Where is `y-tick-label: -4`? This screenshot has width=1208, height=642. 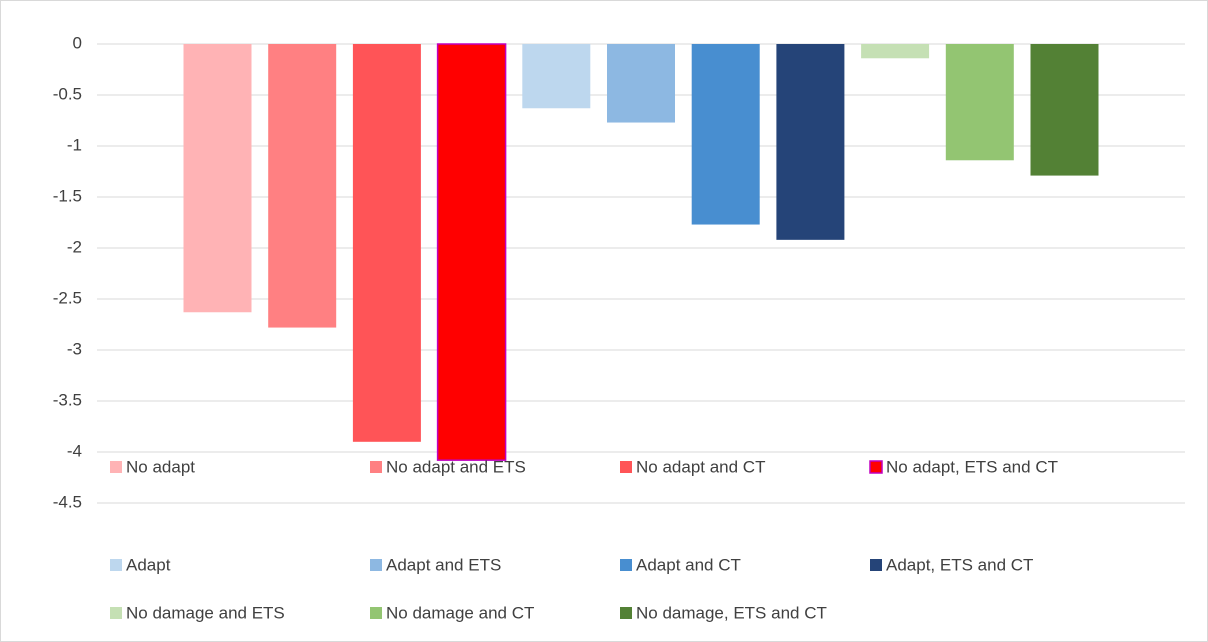 y-tick-label: -4 is located at coordinates (74, 450).